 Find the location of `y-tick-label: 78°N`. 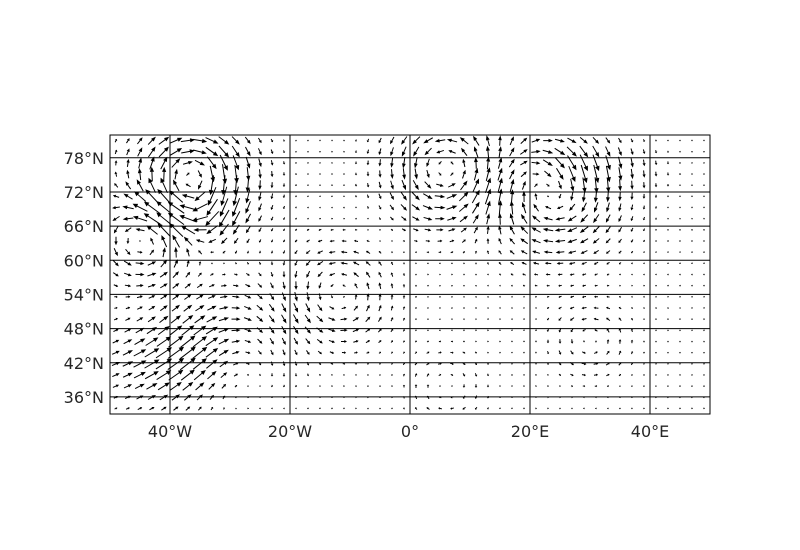

y-tick-label: 78°N is located at coordinates (84, 158).